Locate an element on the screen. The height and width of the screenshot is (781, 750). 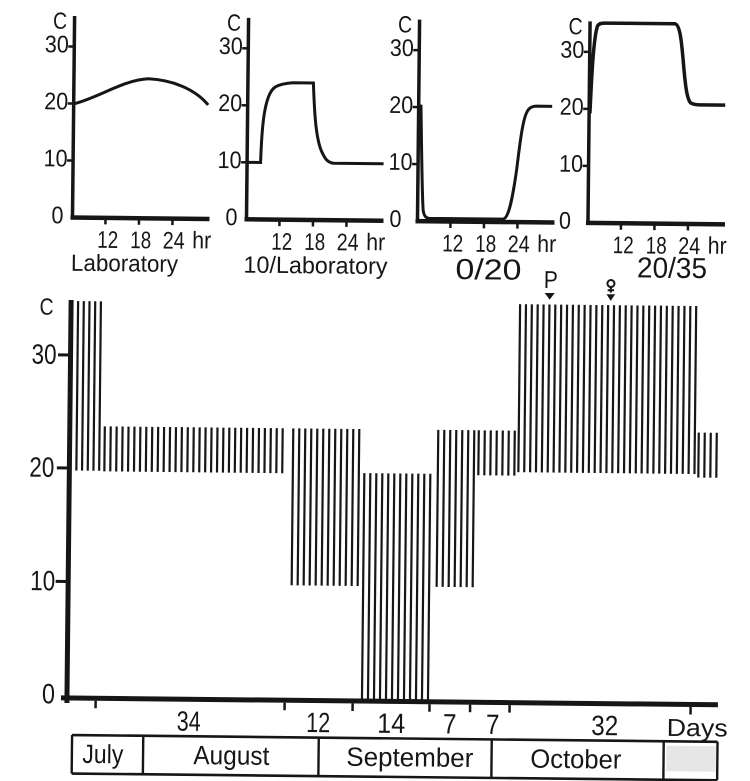
svg-text: 32 is located at coordinates (604, 725).